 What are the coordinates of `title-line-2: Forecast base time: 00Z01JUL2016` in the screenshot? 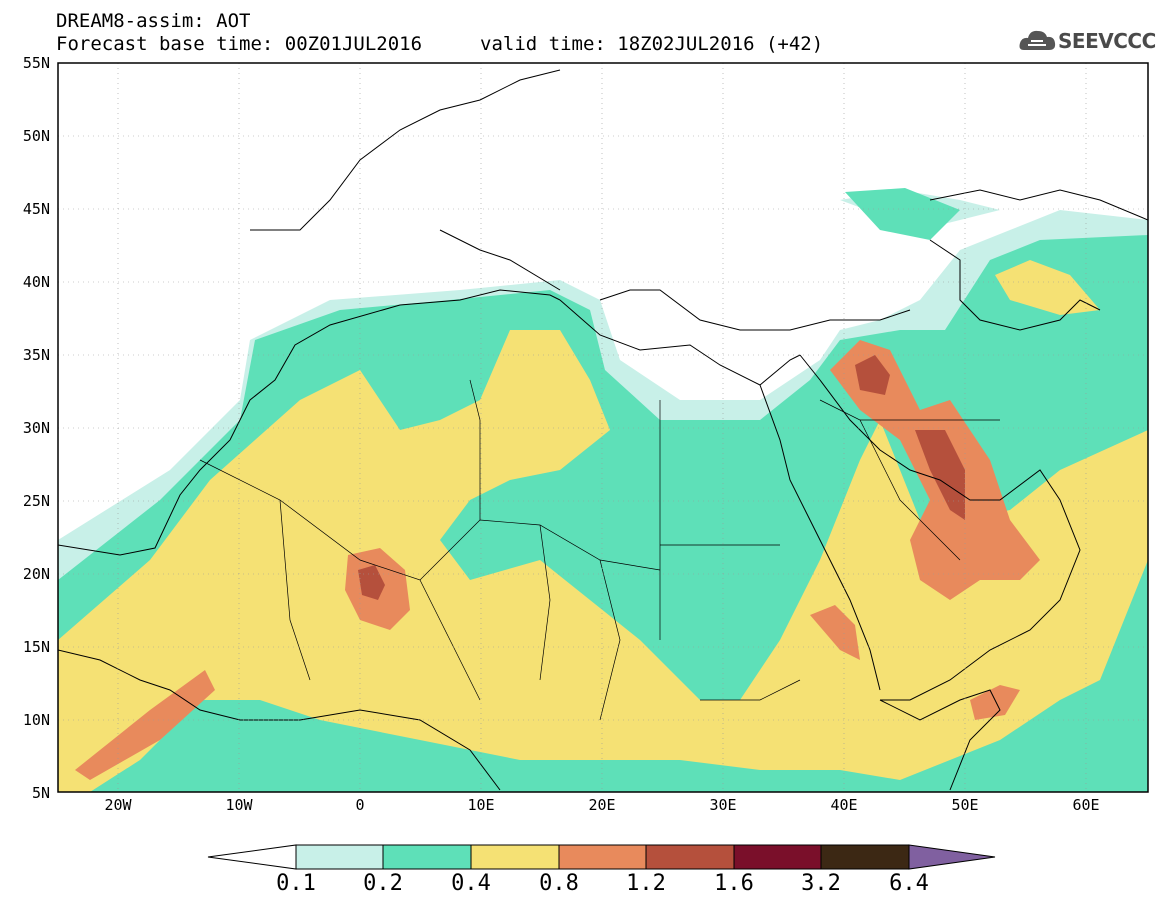 It's located at (239, 44).